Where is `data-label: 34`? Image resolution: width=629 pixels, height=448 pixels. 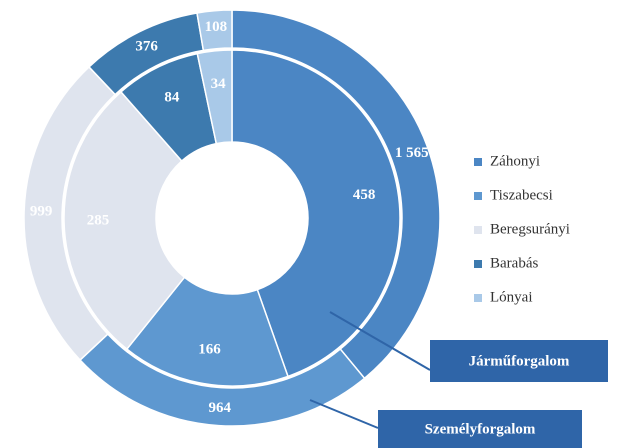
data-label: 34 is located at coordinates (219, 84).